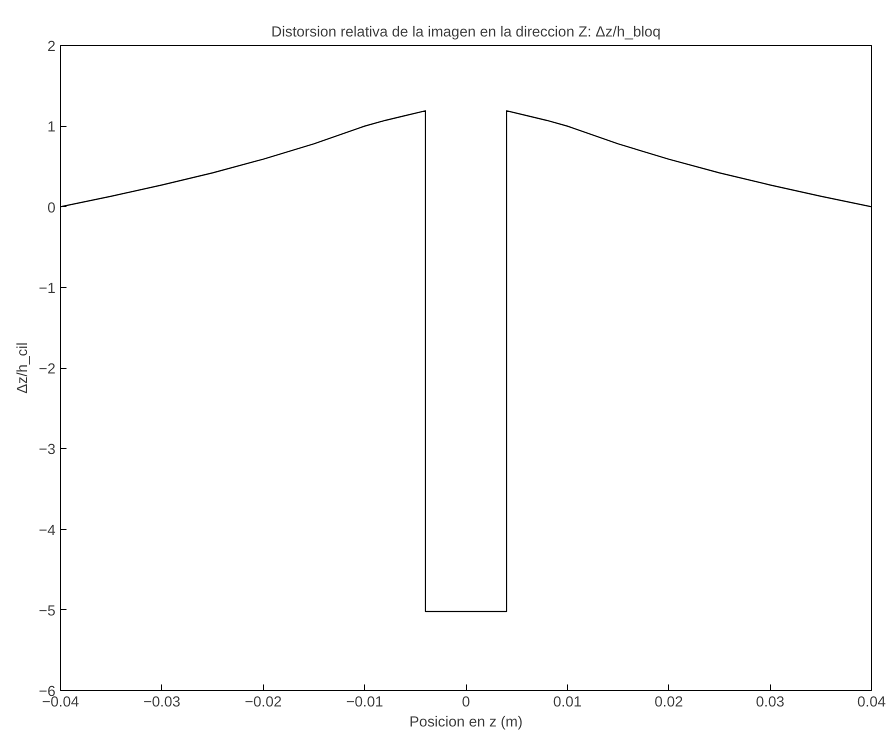 This screenshot has height=740, width=891. Describe the element at coordinates (51, 208) in the screenshot. I see `y-tick-label: 0` at that location.